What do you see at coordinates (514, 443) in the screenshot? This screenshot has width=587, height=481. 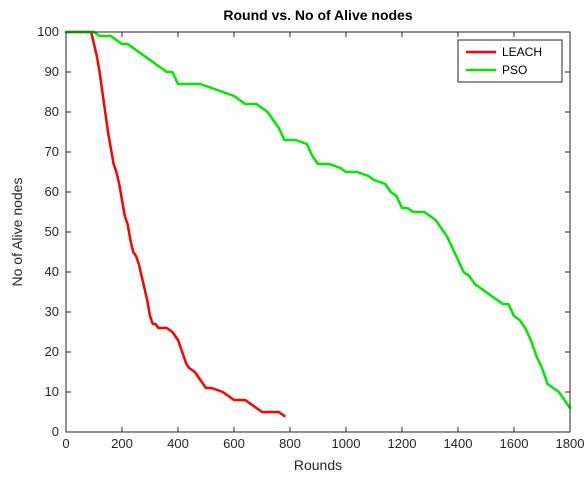 I see `x-tick-label: 1600` at bounding box center [514, 443].